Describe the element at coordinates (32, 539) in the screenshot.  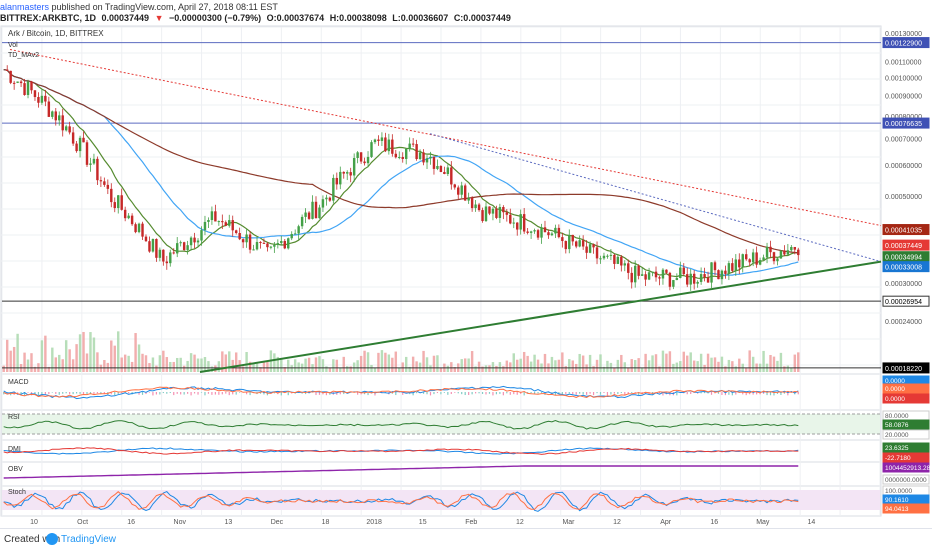
I see `created-with-label: Created with` at that location.